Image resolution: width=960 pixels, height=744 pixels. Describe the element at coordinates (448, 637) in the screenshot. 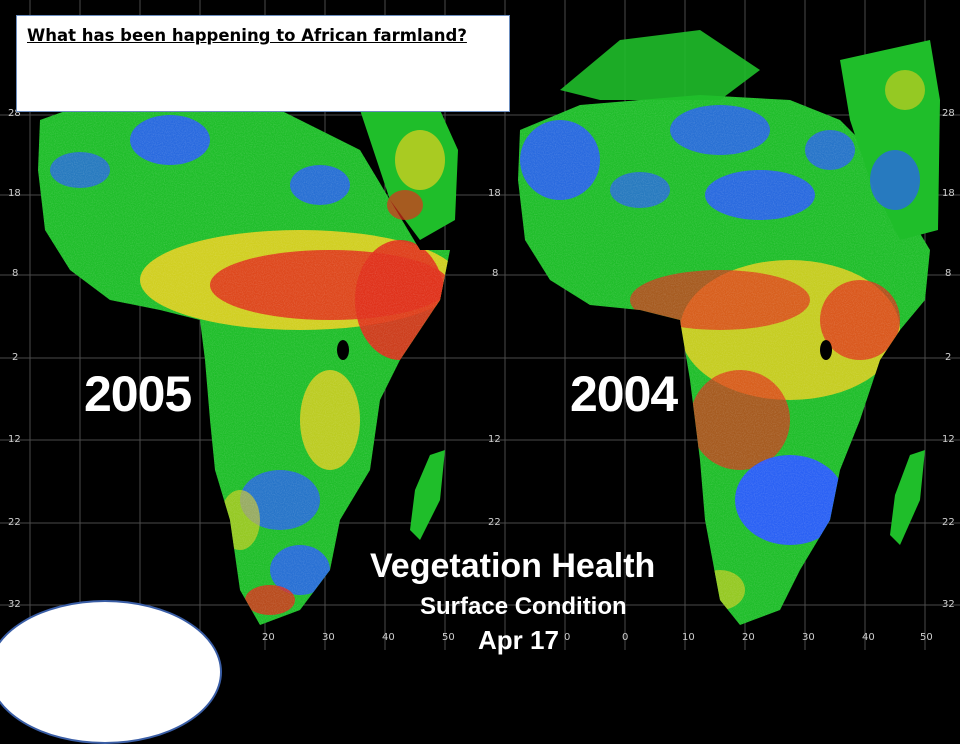

I see `lon-tick-left: 50` at that location.